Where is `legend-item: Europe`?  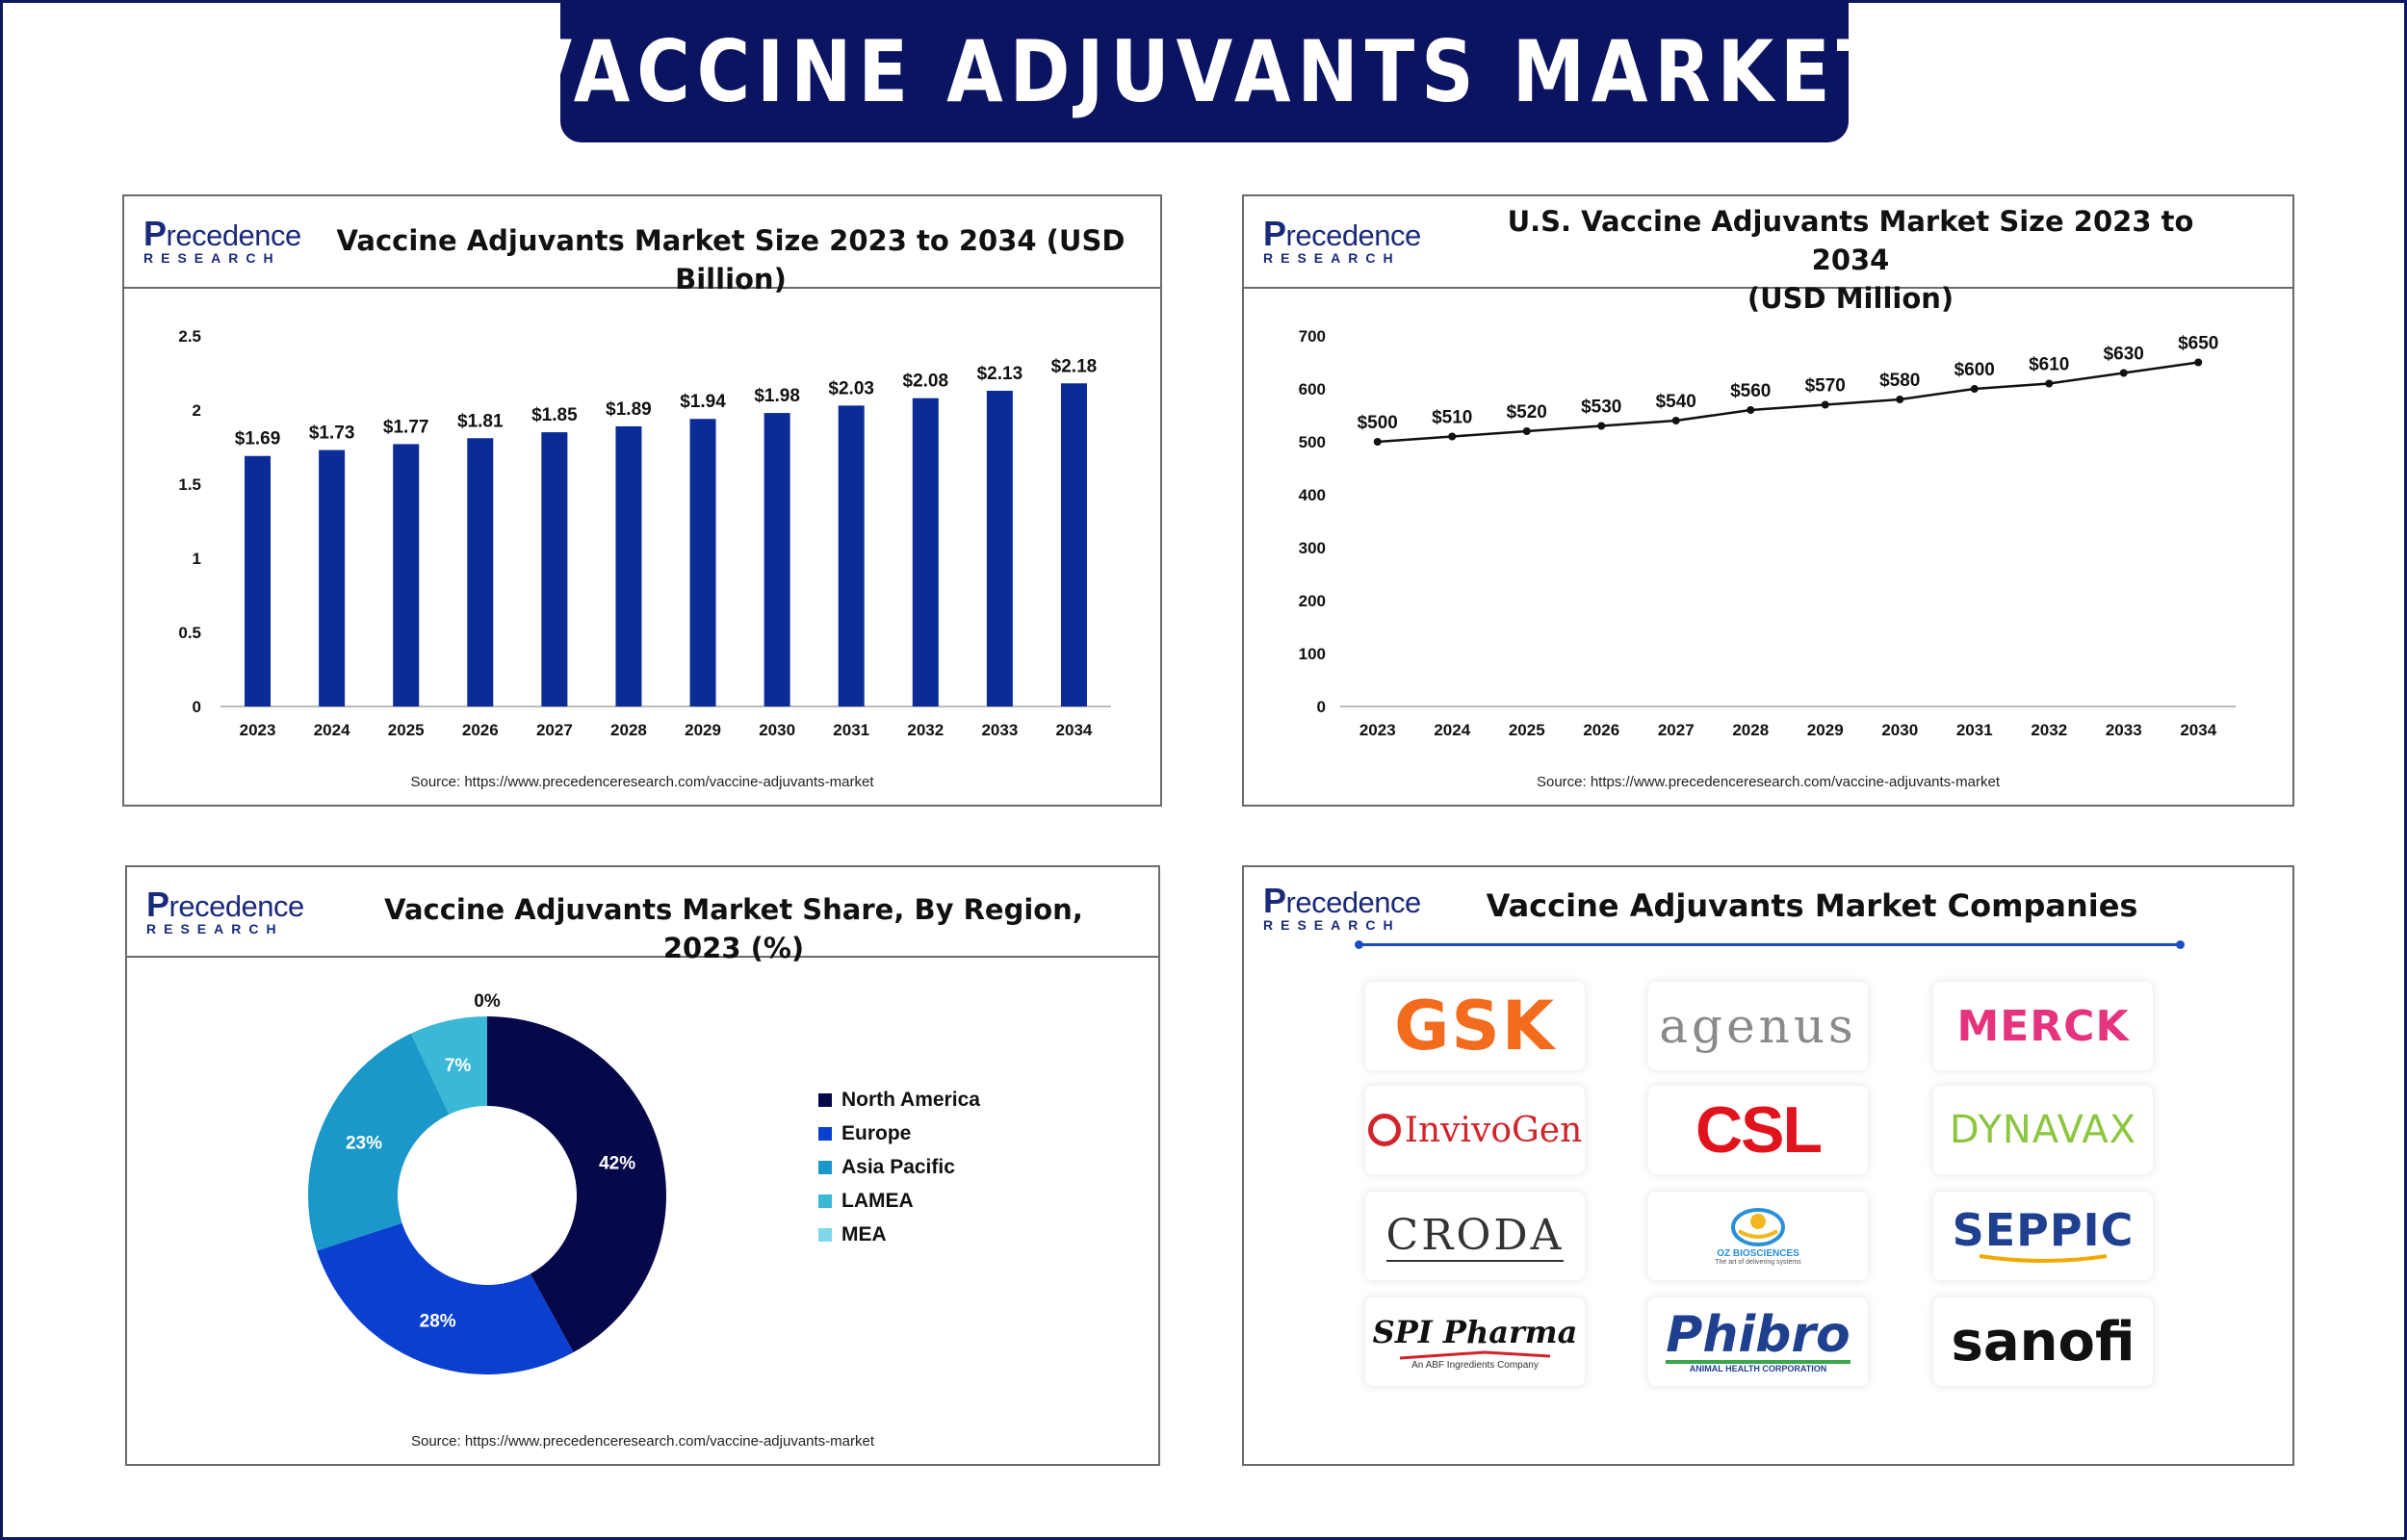
legend-item: Europe is located at coordinates (899, 1133).